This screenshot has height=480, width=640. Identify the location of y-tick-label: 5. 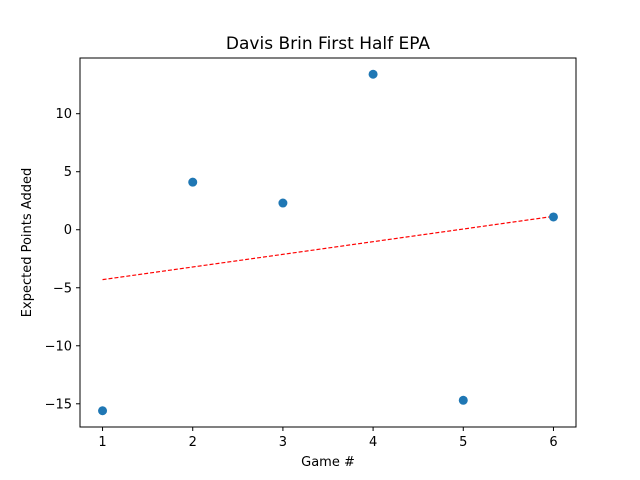
(68, 172).